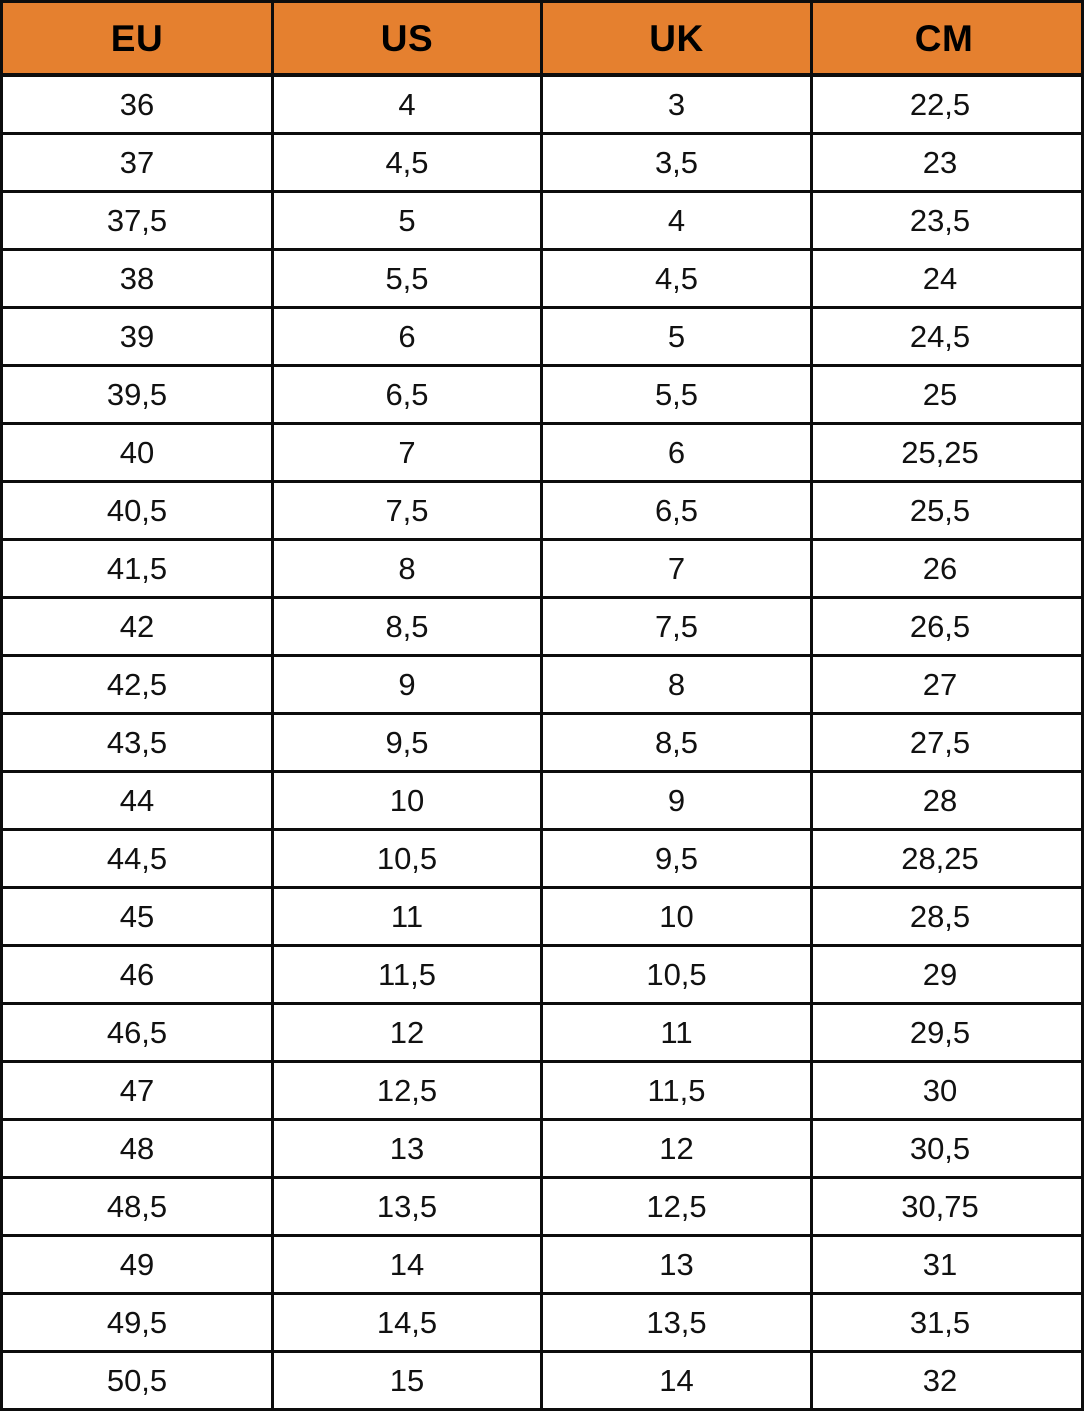 The width and height of the screenshot is (1084, 1428). What do you see at coordinates (137, 279) in the screenshot?
I see `cell-eu: 38` at bounding box center [137, 279].